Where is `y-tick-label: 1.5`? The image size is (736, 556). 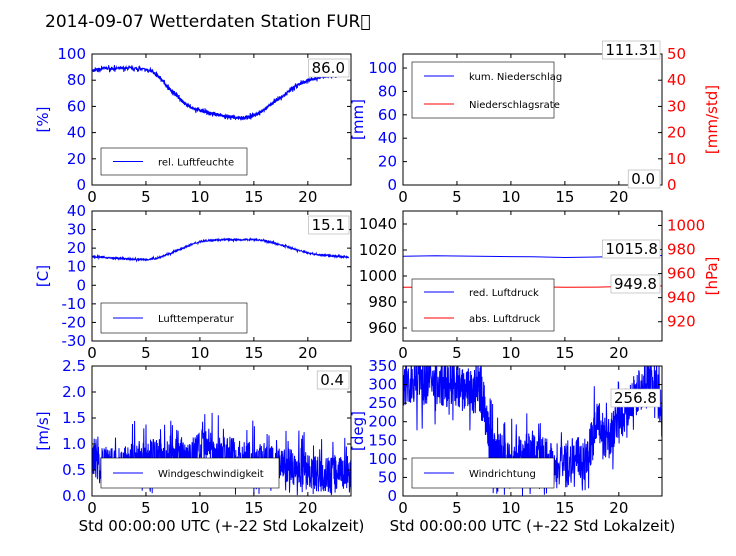 y-tick-label: 1.5 is located at coordinates (74, 418).